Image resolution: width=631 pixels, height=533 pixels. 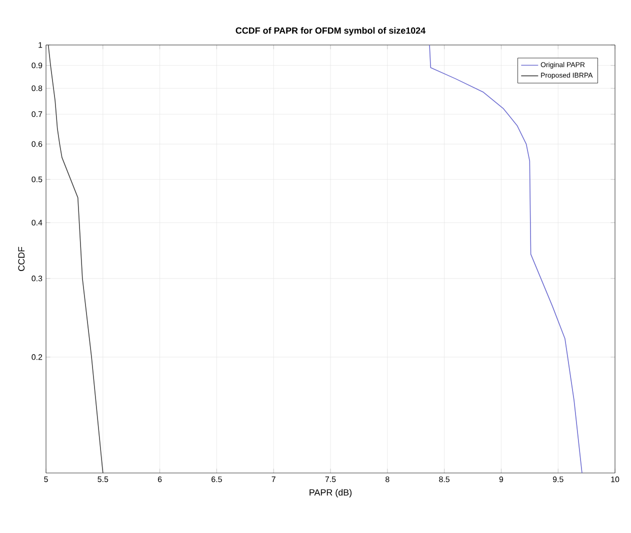 What do you see at coordinates (331, 493) in the screenshot?
I see `x-axis-title: PAPR (dB)` at bounding box center [331, 493].